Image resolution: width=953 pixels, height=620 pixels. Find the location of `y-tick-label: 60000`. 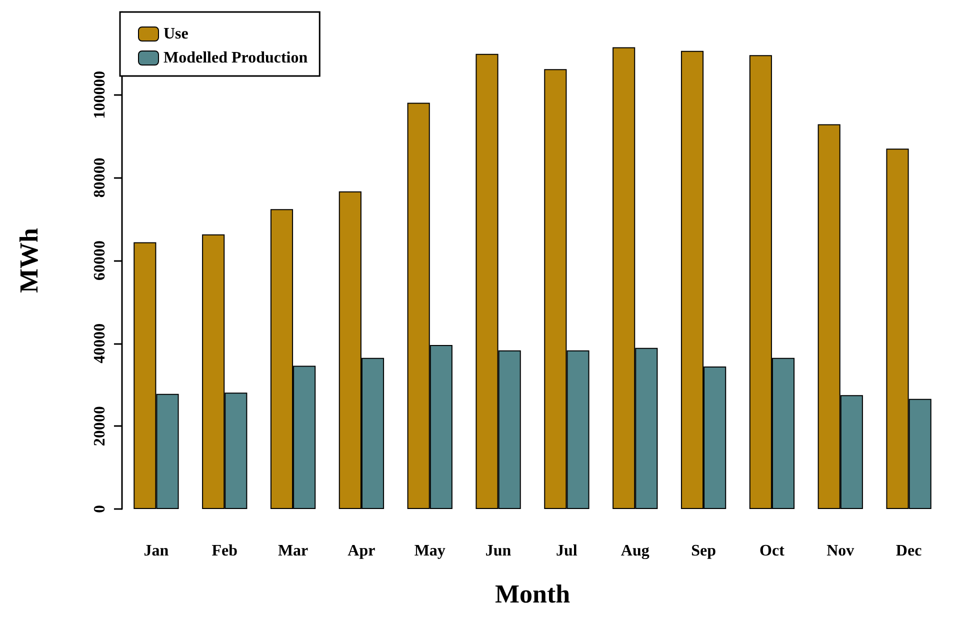

y-tick-label: 60000 is located at coordinates (100, 260).